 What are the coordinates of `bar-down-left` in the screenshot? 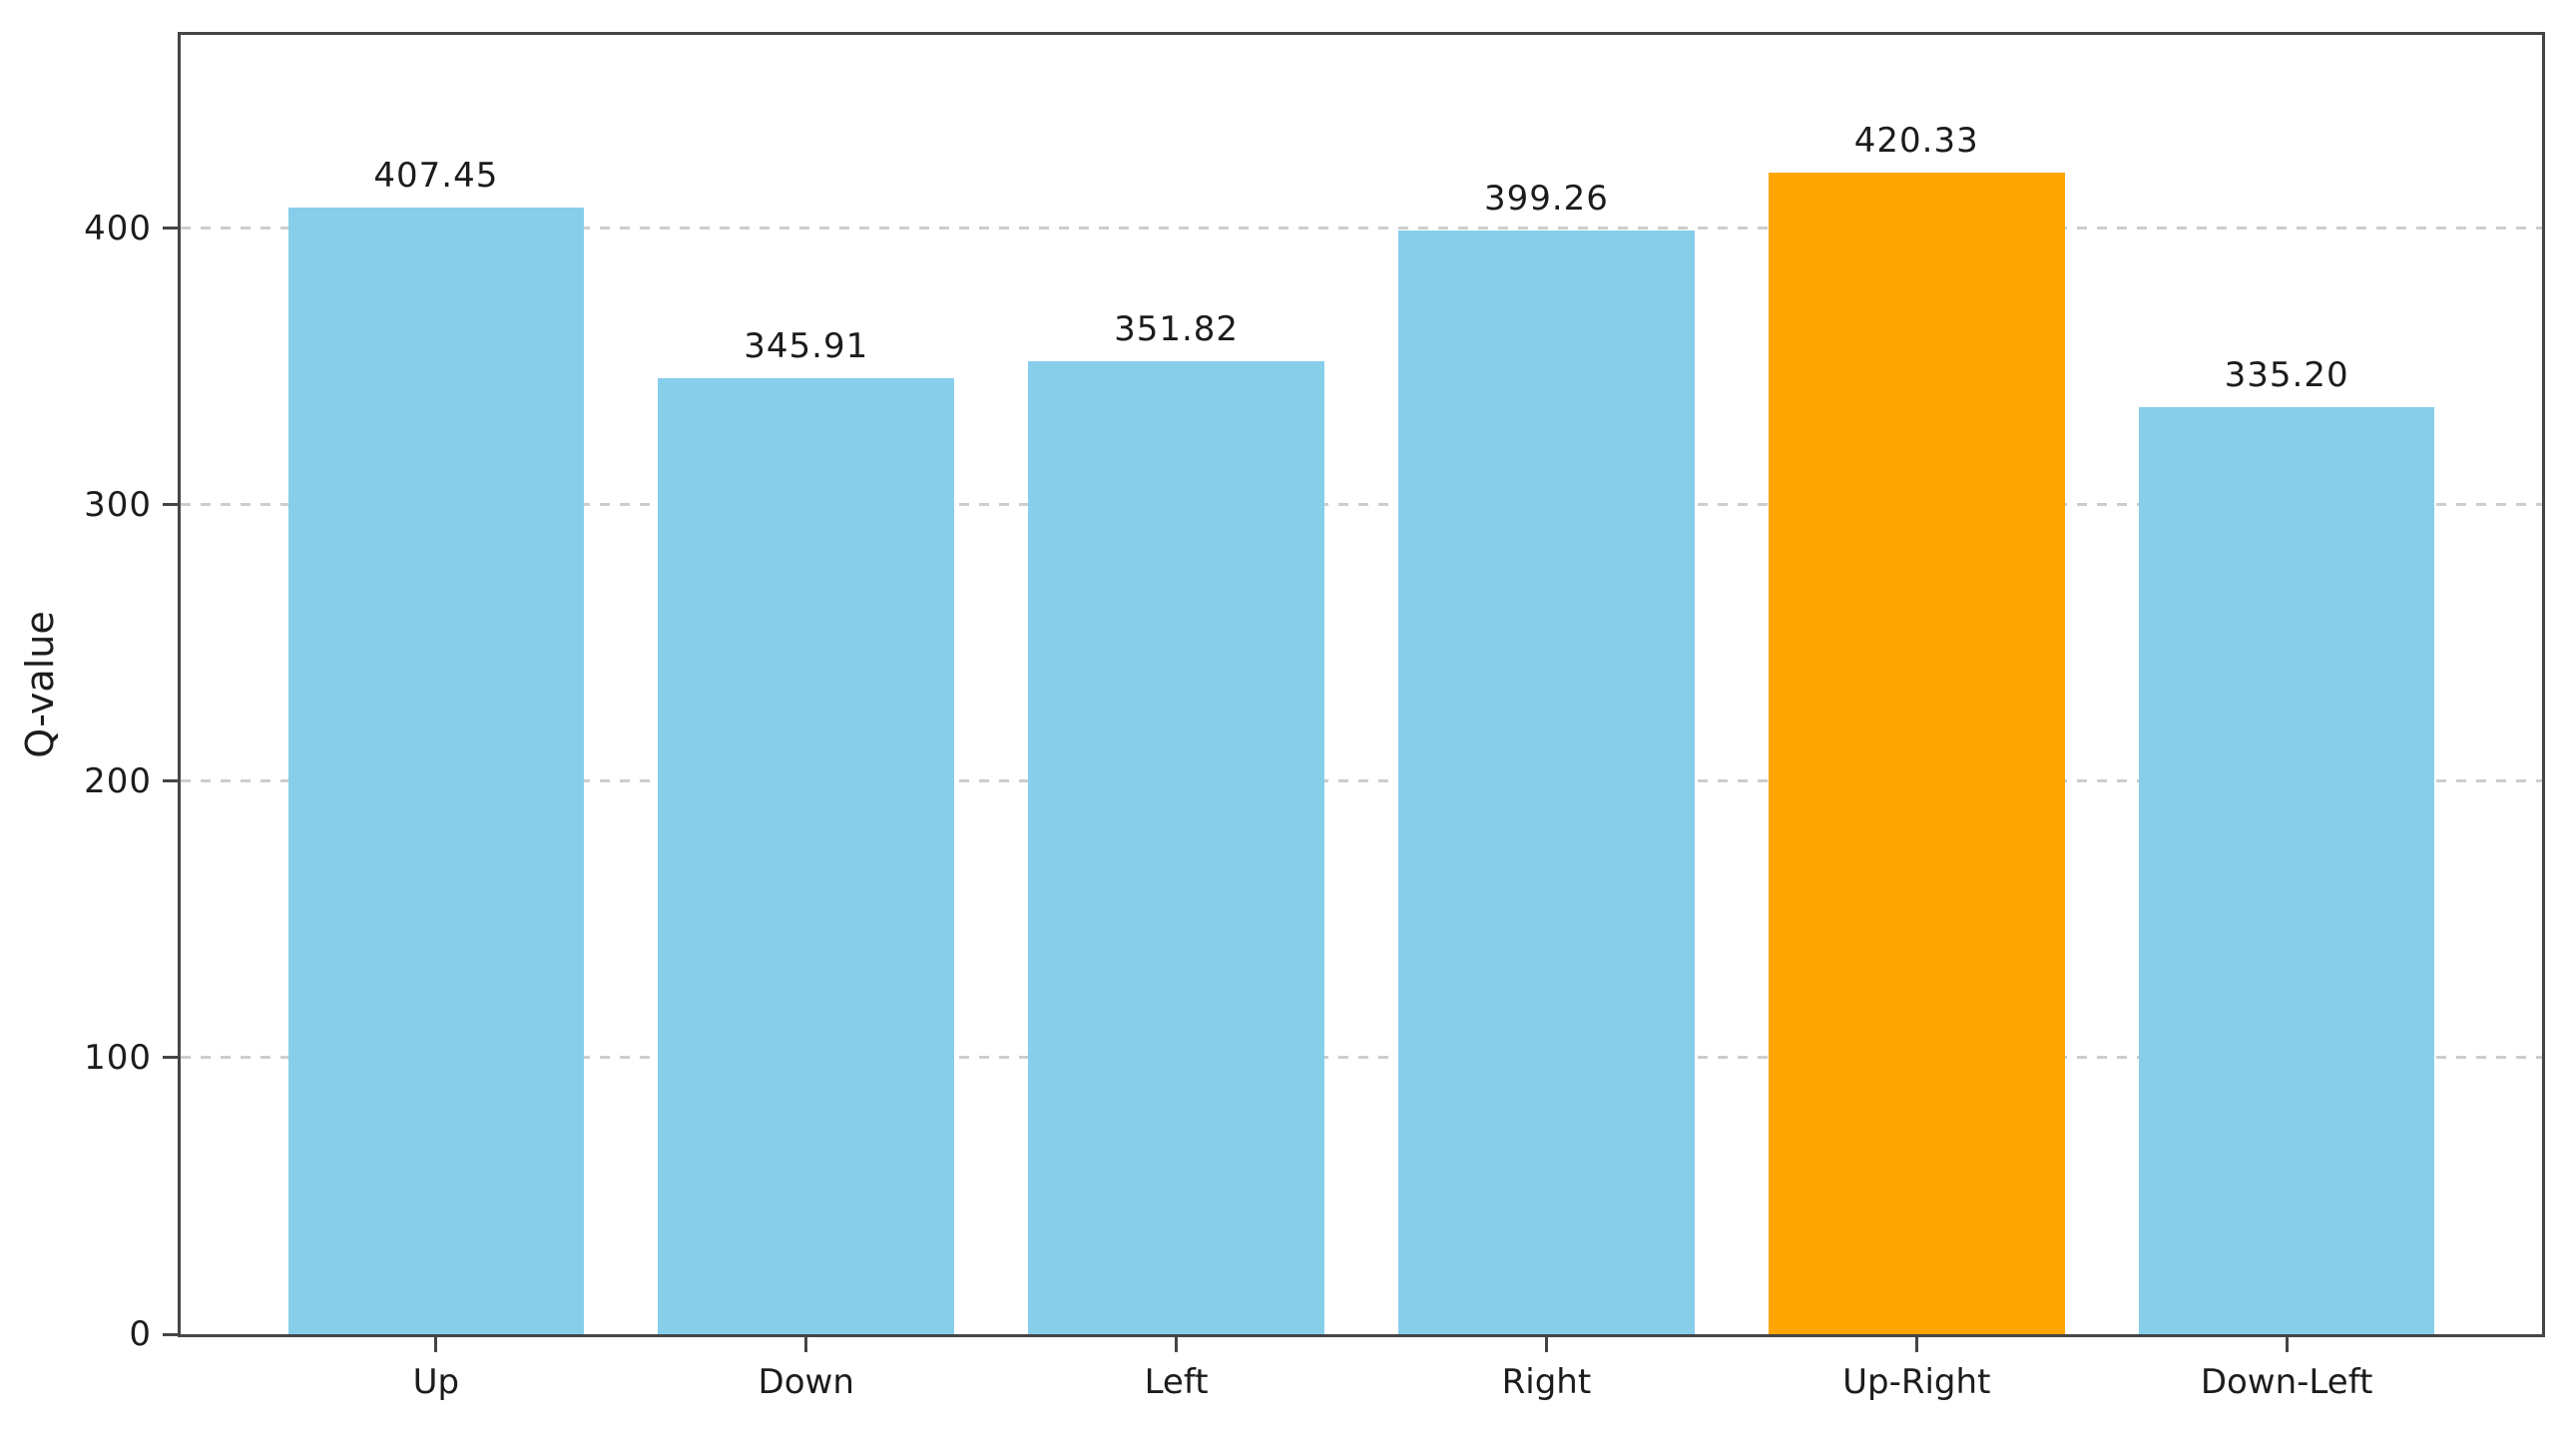 It's located at (2287, 870).